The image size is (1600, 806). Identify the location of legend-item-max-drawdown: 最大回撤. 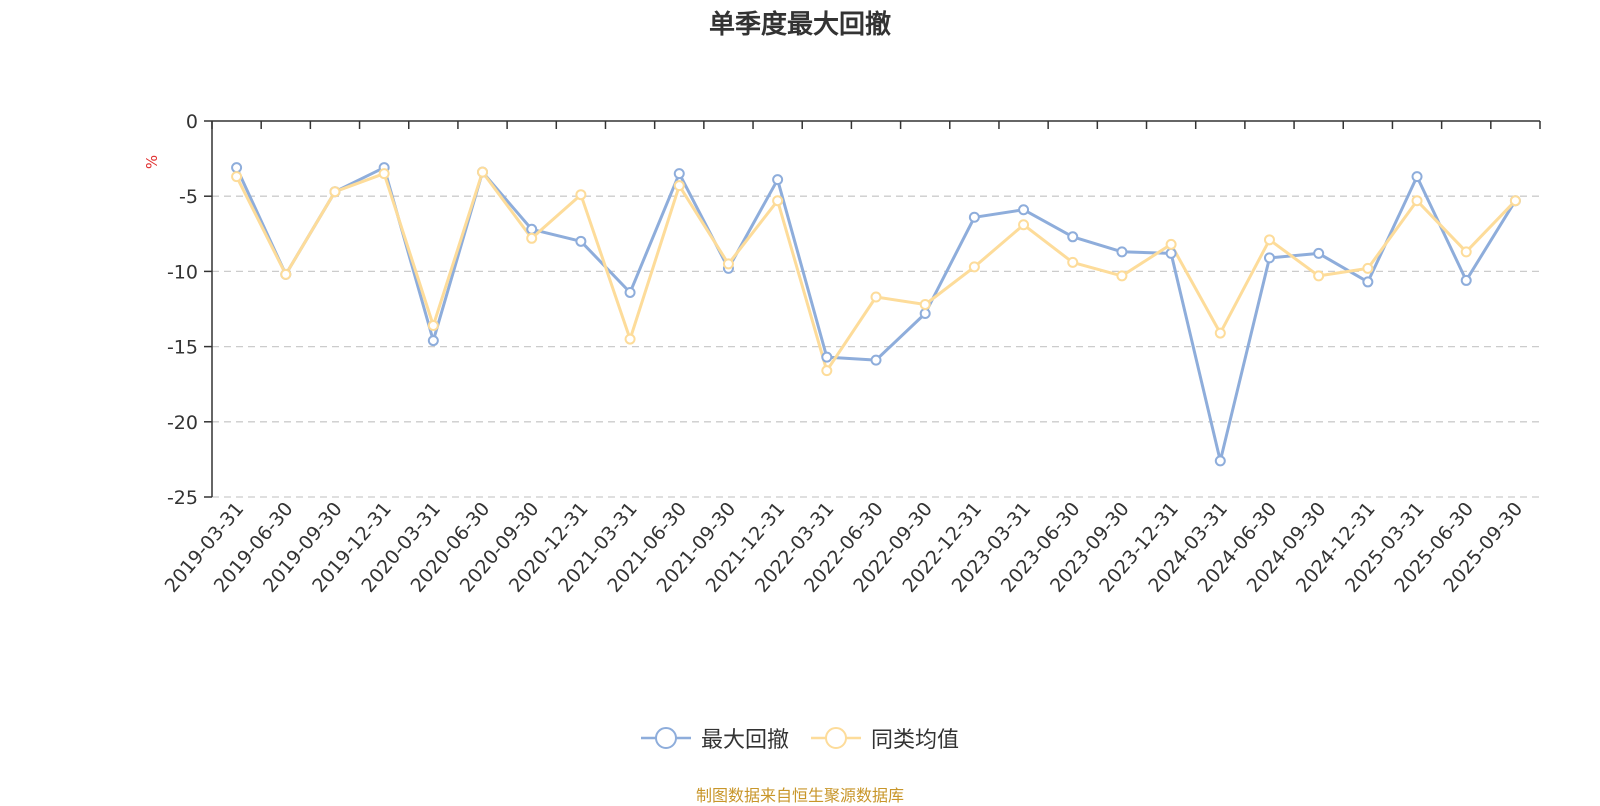
(714, 738).